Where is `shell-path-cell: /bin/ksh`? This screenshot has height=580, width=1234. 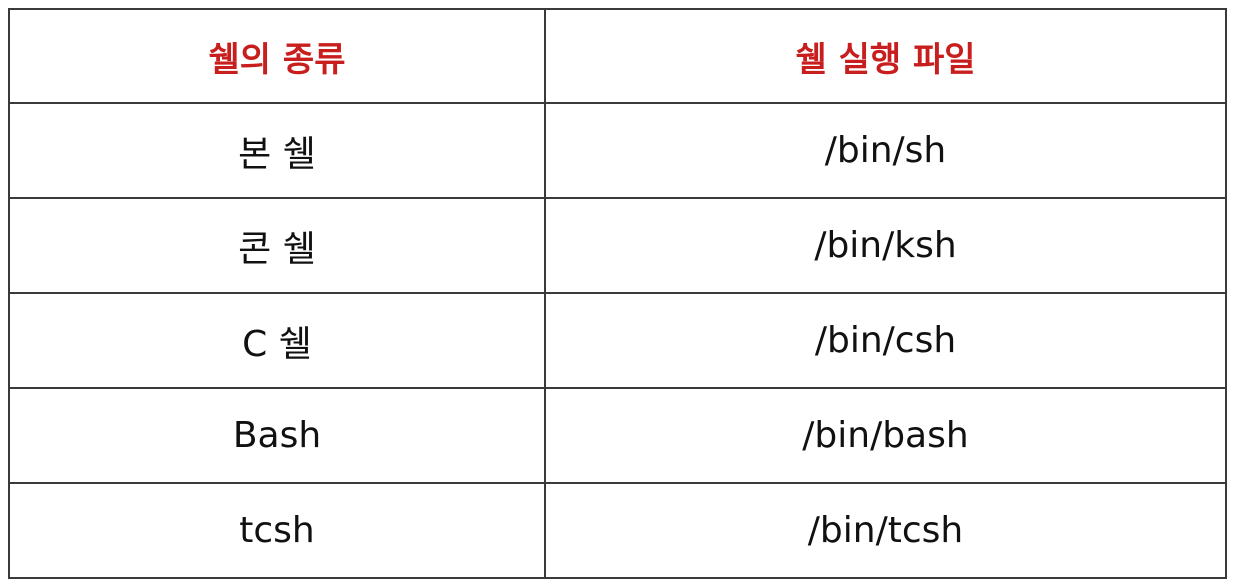 shell-path-cell: /bin/ksh is located at coordinates (885, 245).